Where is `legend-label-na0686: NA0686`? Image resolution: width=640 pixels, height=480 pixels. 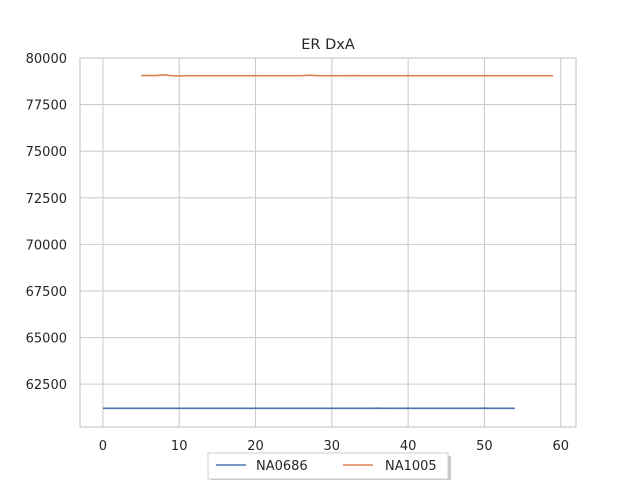
legend-label-na0686: NA0686 is located at coordinates (282, 466).